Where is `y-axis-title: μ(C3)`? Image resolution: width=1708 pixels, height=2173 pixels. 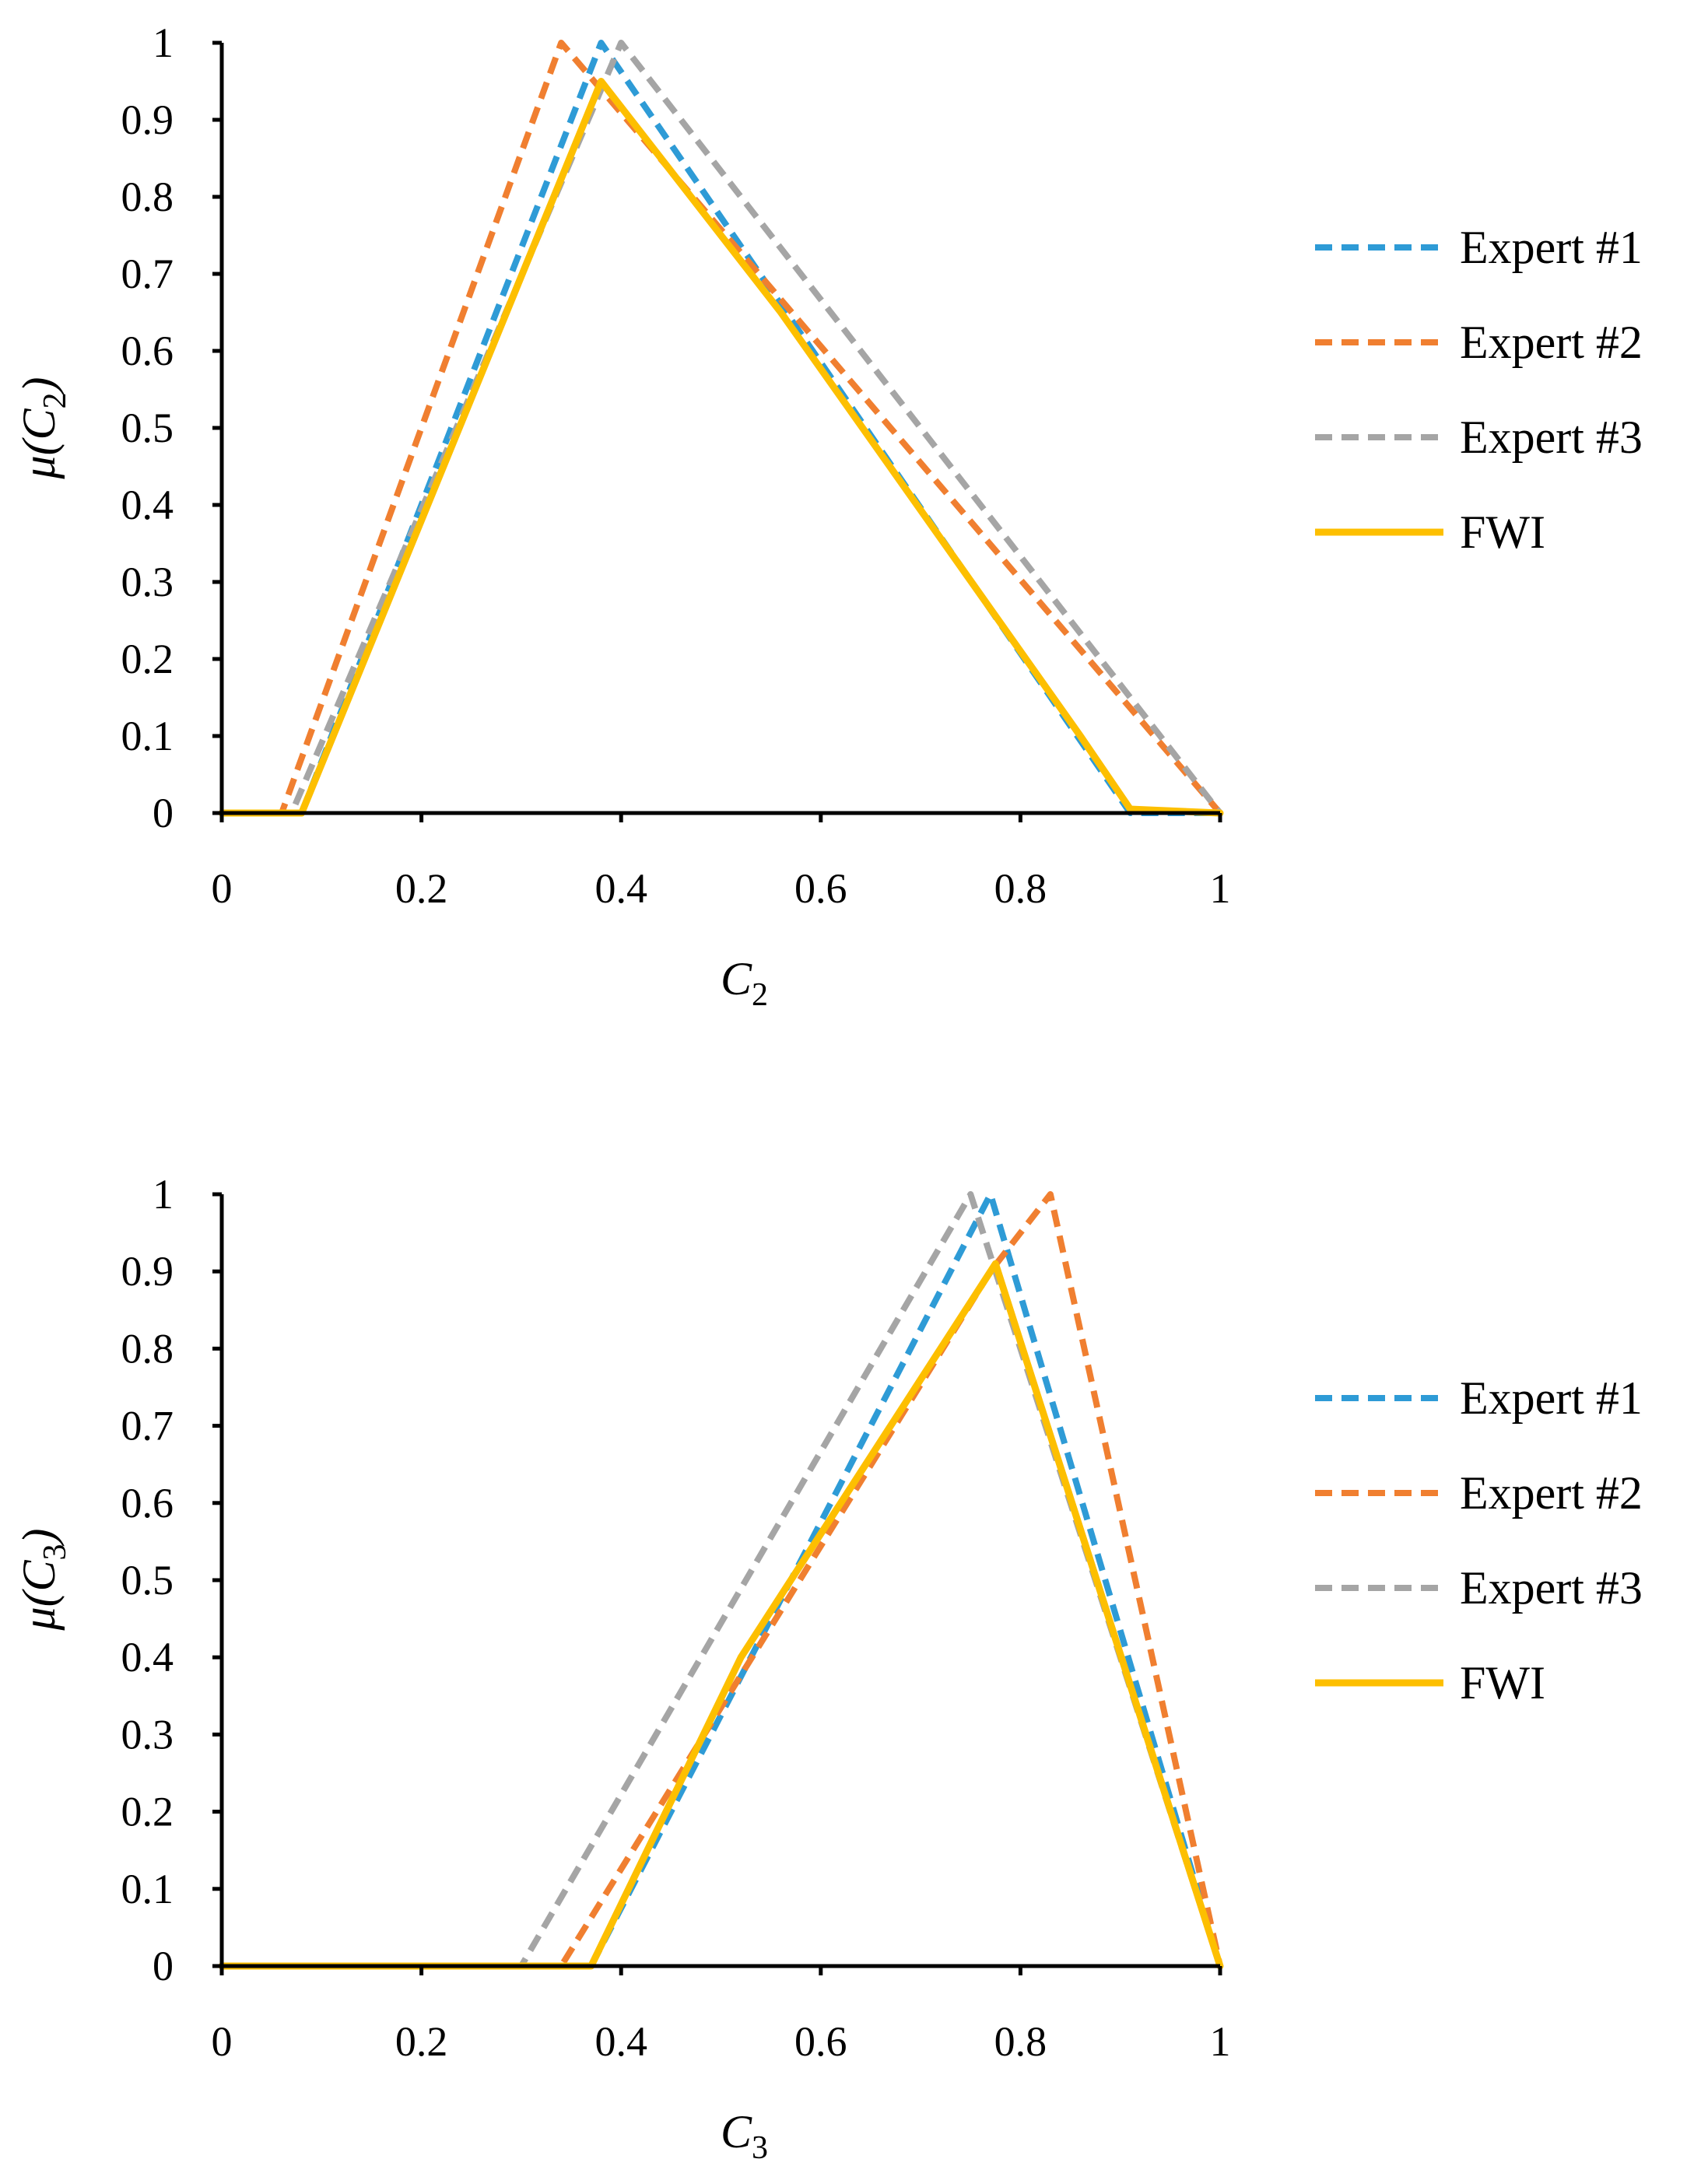 y-axis-title: μ(C3) is located at coordinates (43, 1580).